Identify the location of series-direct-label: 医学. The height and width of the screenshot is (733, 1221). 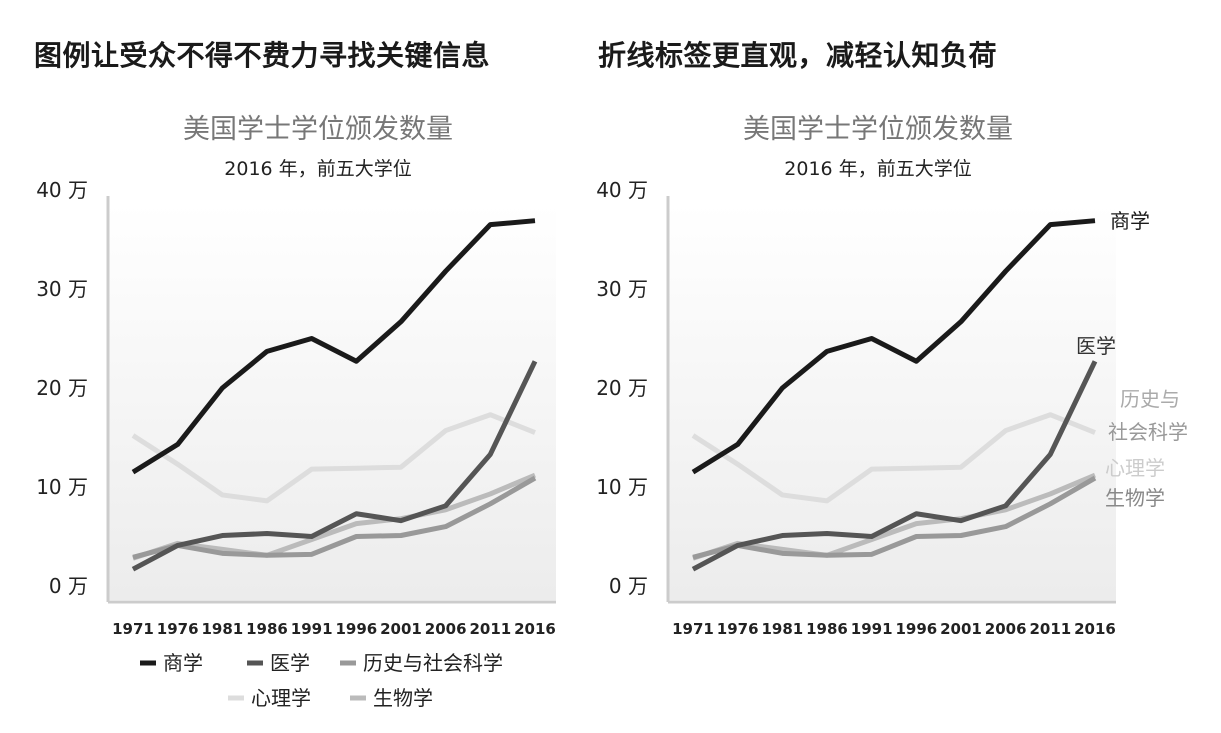
(1096, 346).